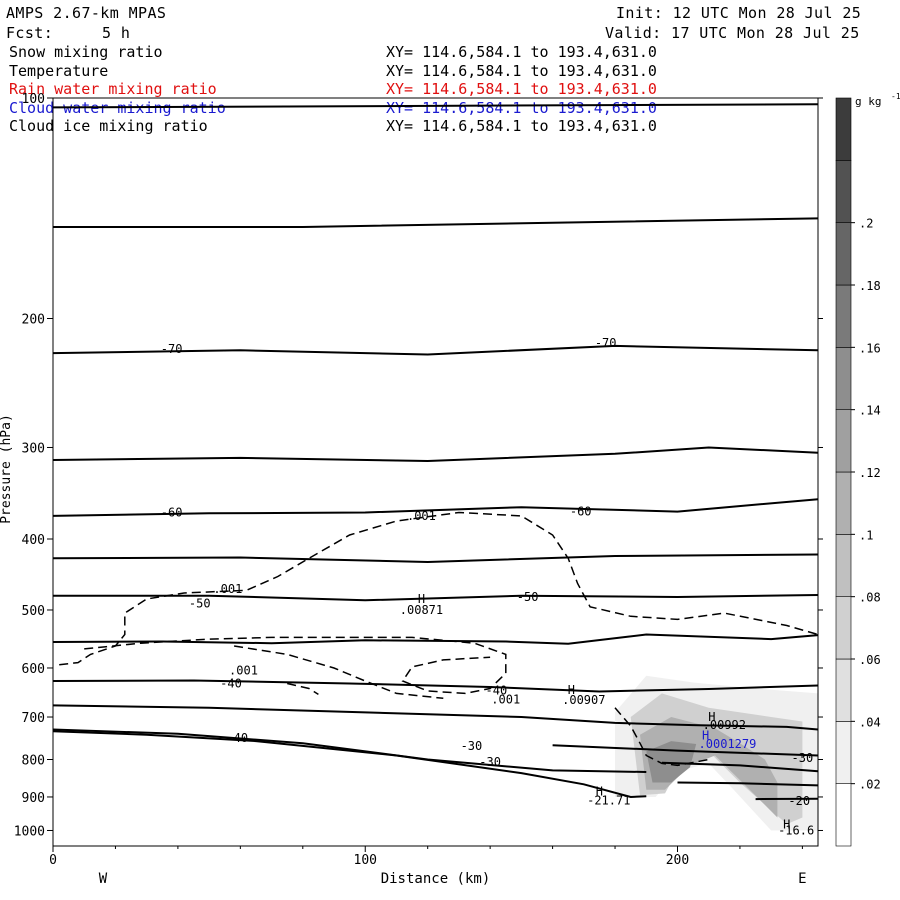 The width and height of the screenshot is (900, 900). I want to click on model-title: AMPS 2.67-km MPAS, so click(86, 13).